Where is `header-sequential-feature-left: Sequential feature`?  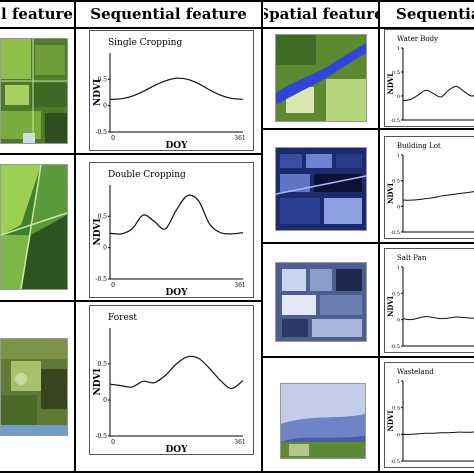
header-sequential-feature-left: Sequential feature is located at coordinates (168, 13).